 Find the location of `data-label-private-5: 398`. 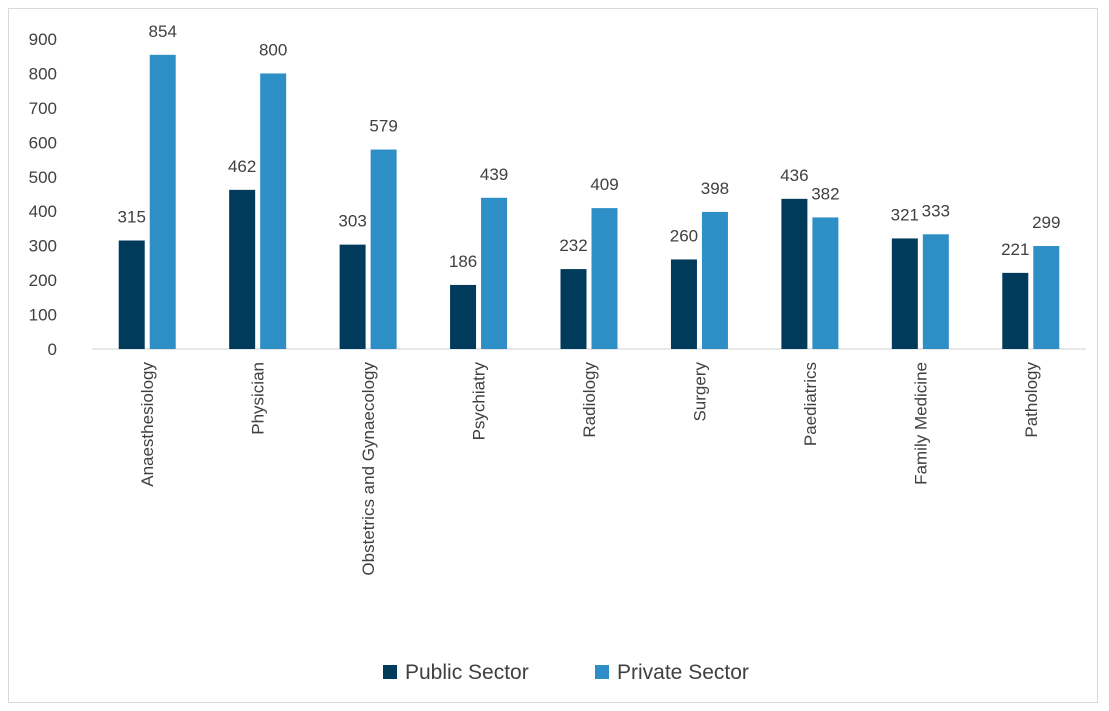

data-label-private-5: 398 is located at coordinates (715, 188).